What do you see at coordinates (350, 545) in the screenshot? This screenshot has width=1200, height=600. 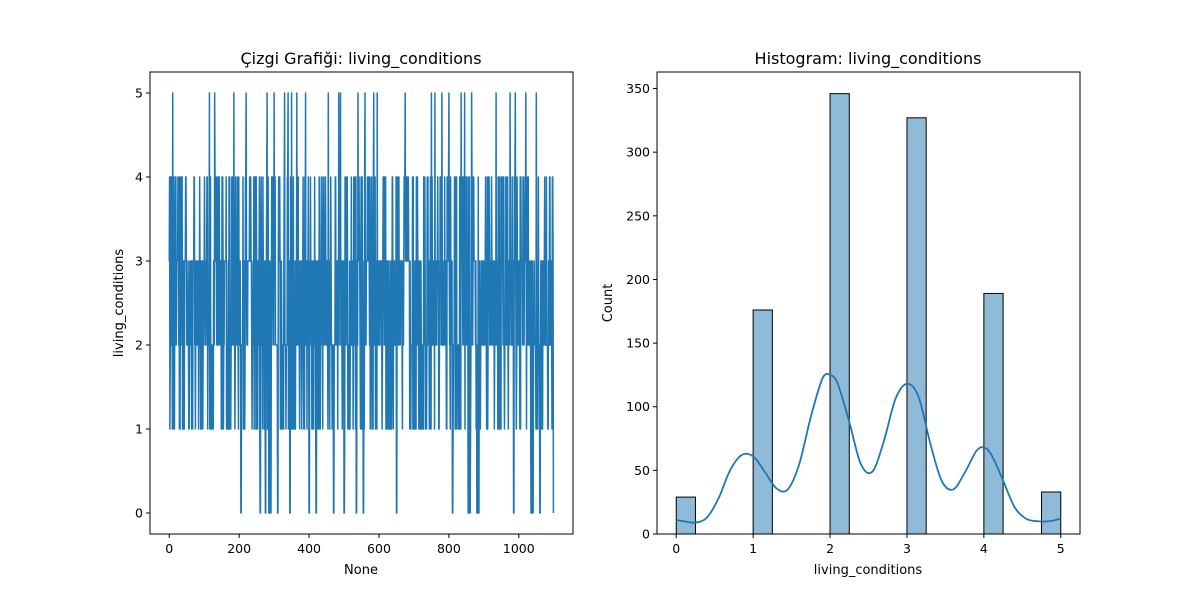 I see `line-x-axis-ticks: 0 200 400 600 800 1000` at bounding box center [350, 545].